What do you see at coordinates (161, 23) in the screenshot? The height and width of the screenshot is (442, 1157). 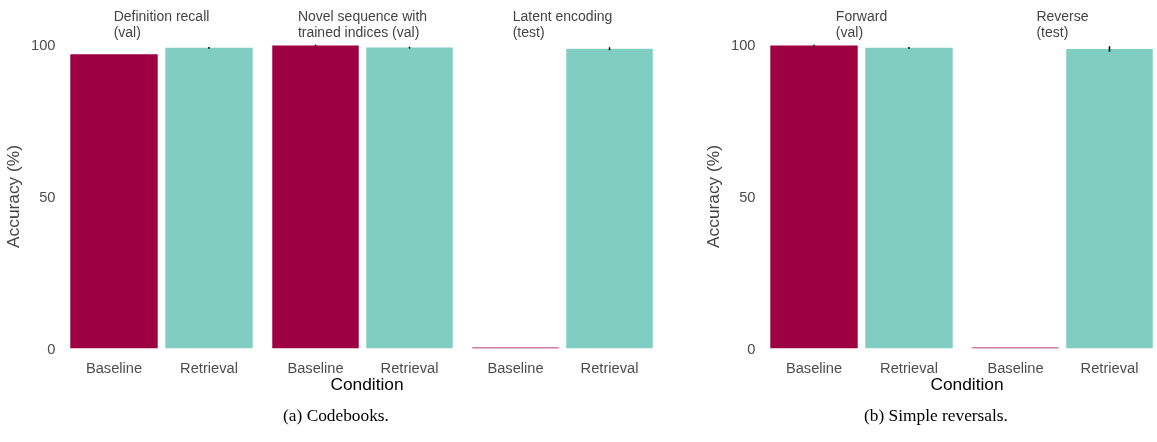 I see `chart-title: Definition recall (val)` at bounding box center [161, 23].